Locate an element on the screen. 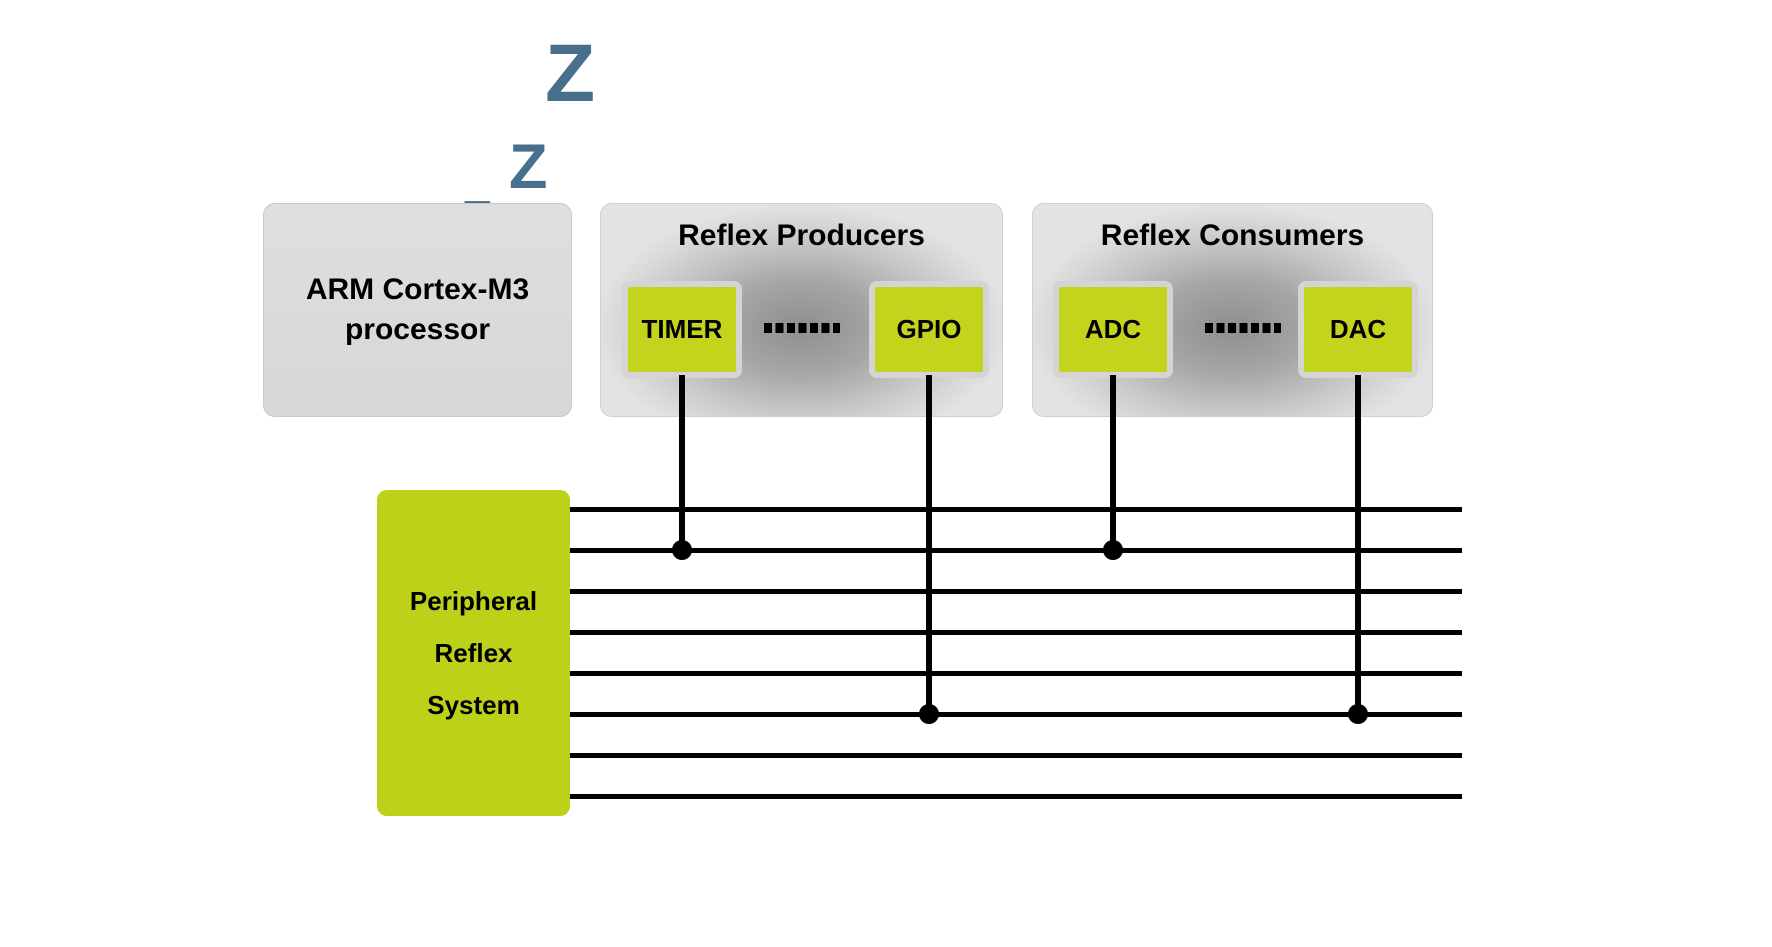  prs-label-line: Reflex is located at coordinates (473, 653).